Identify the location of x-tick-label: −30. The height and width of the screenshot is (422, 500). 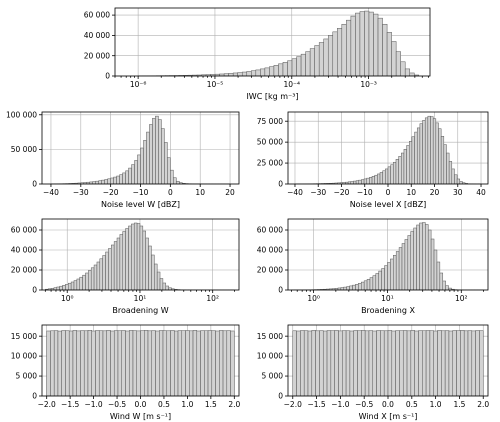
(81, 192).